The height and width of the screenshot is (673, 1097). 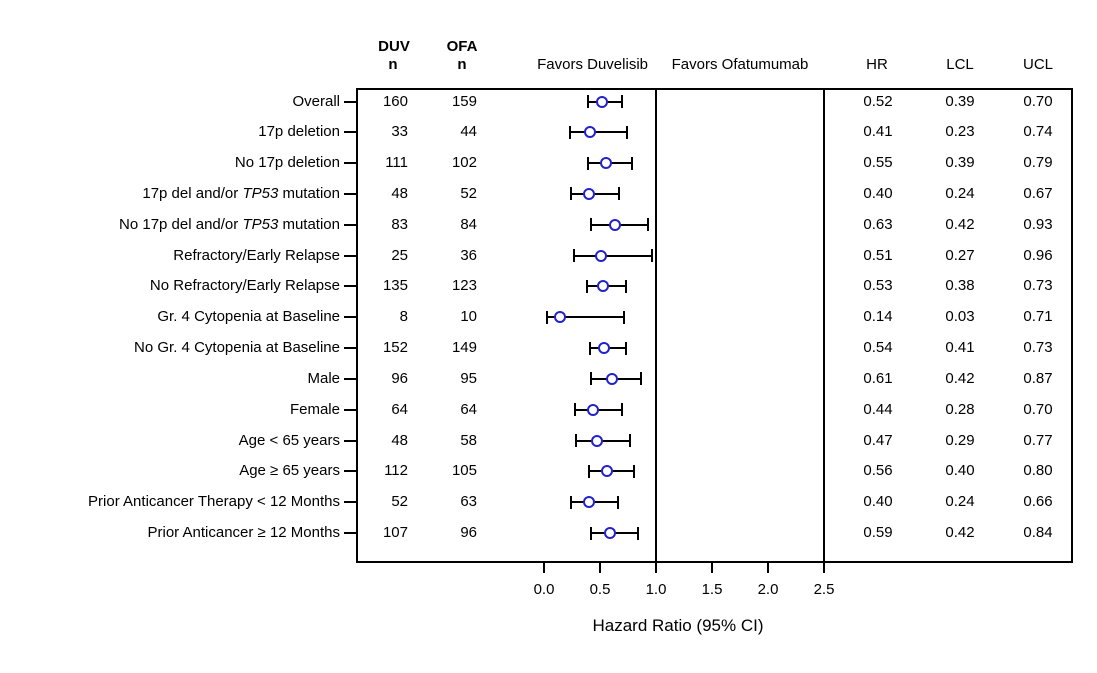 What do you see at coordinates (600, 589) in the screenshot?
I see `x-axis-tick-label: 0.5` at bounding box center [600, 589].